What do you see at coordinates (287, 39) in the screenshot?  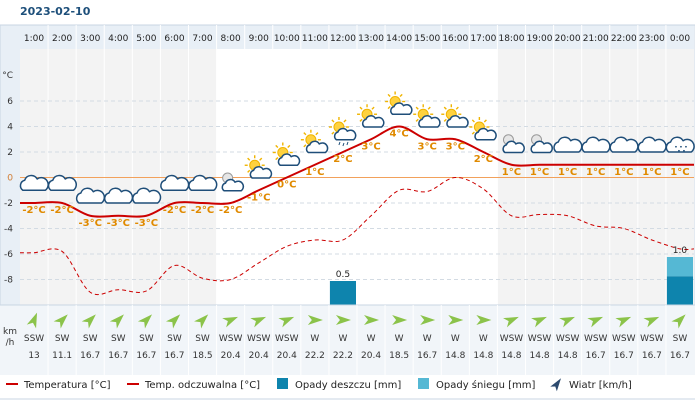 I see `hour-label: 10:00` at bounding box center [287, 39].